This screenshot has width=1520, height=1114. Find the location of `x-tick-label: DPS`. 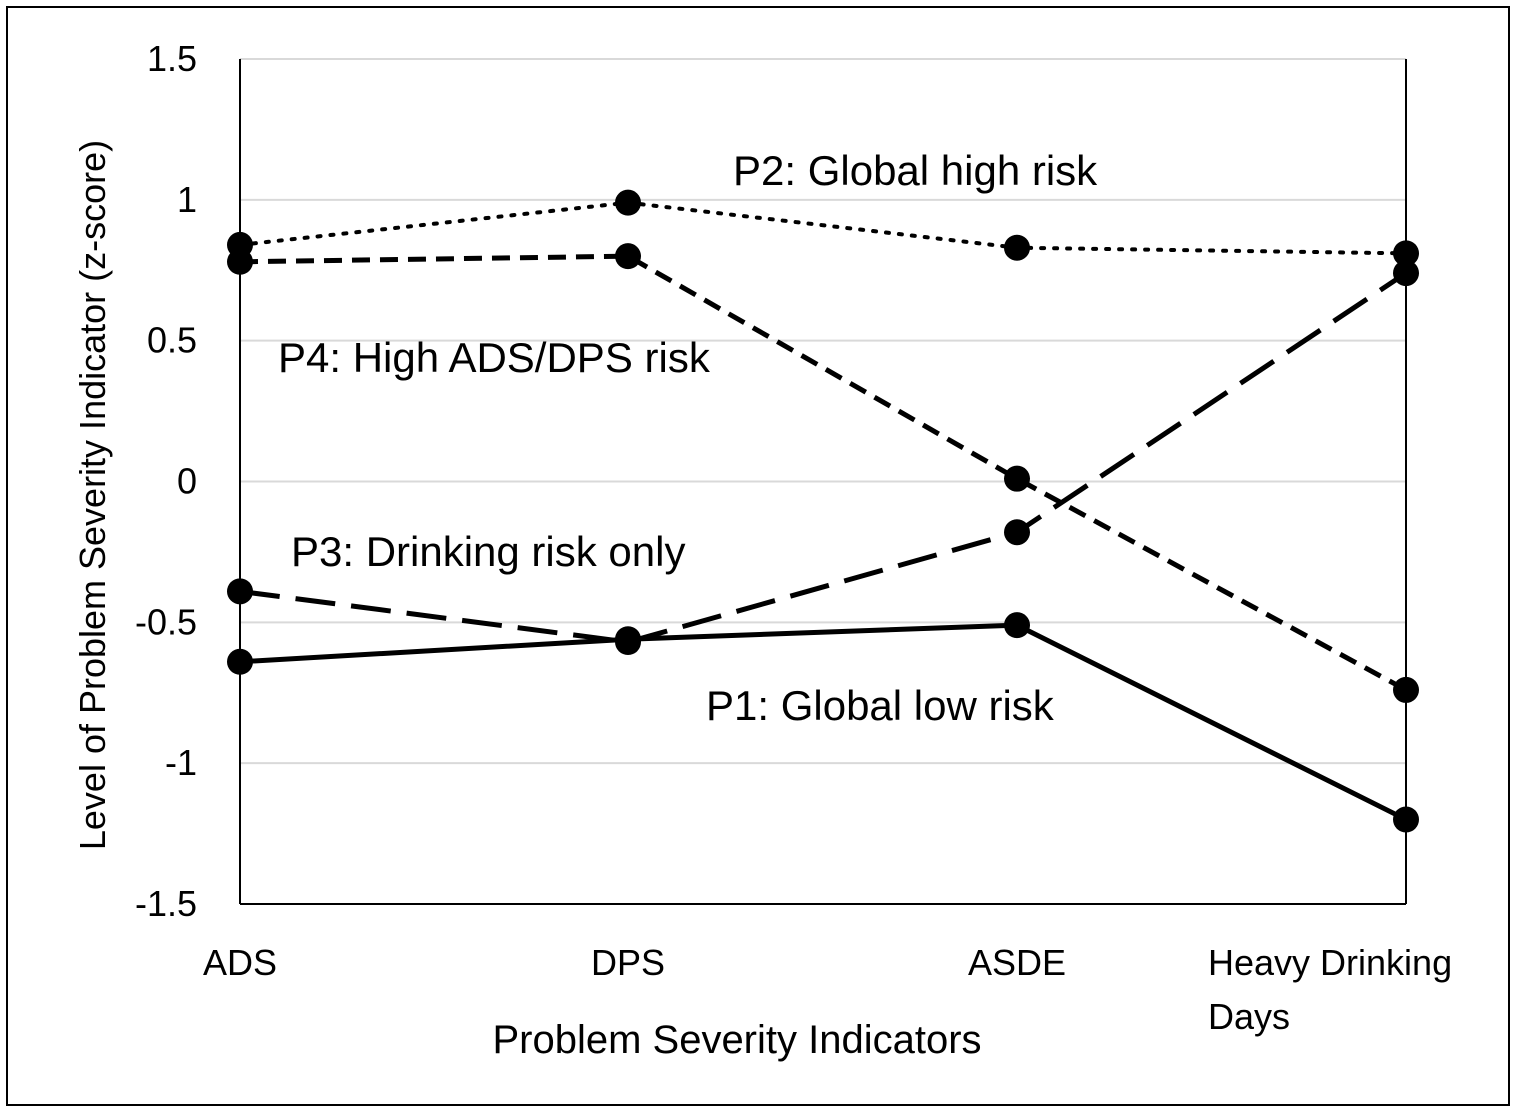

x-tick-label: DPS is located at coordinates (628, 962).